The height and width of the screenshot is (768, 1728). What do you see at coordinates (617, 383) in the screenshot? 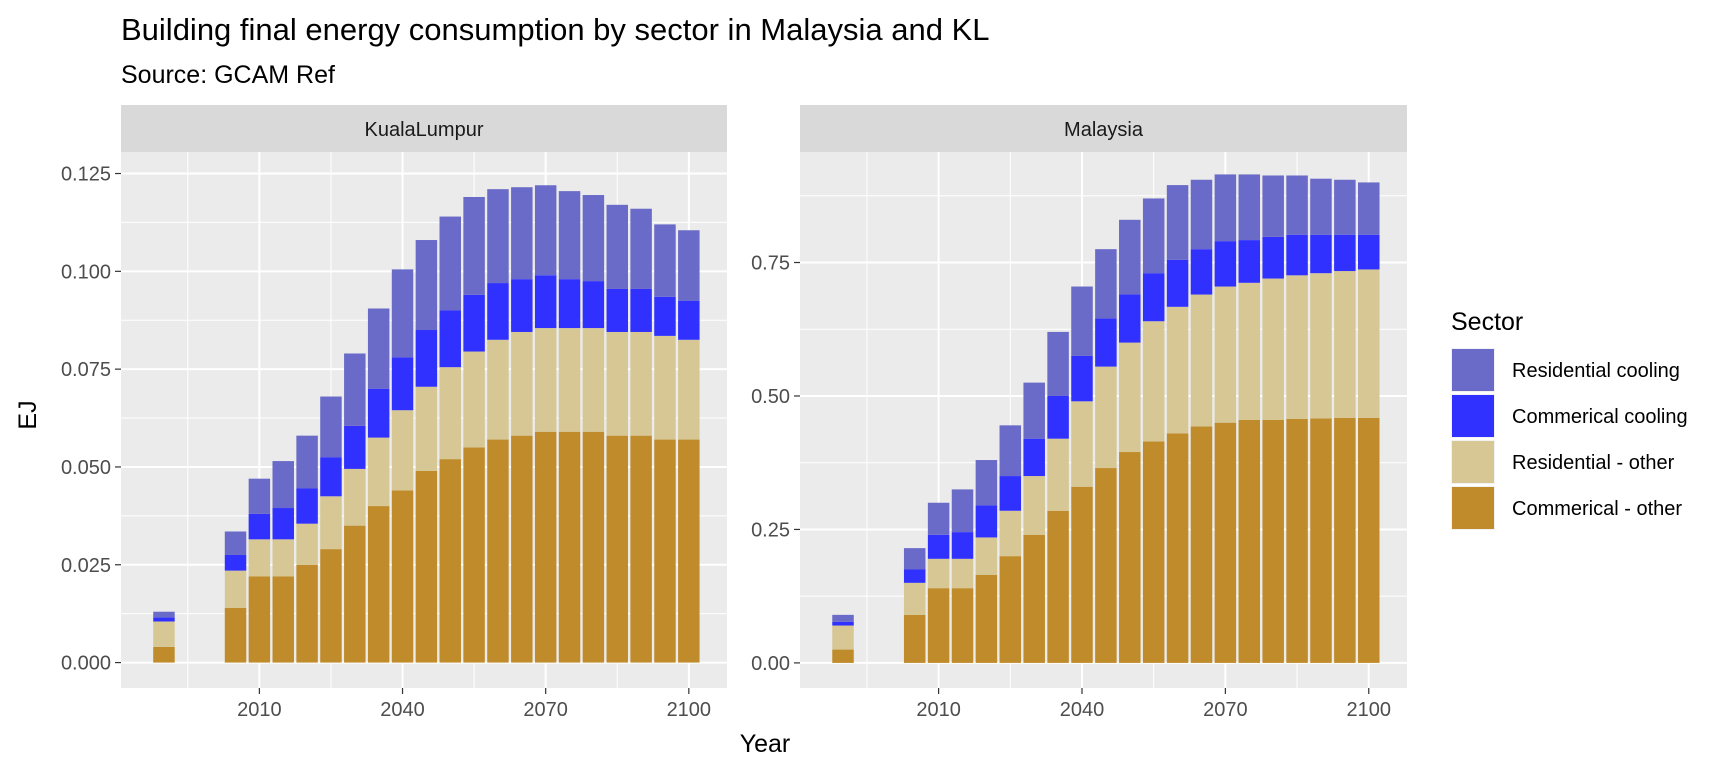
I see `bar-residential-other-2085` at bounding box center [617, 383].